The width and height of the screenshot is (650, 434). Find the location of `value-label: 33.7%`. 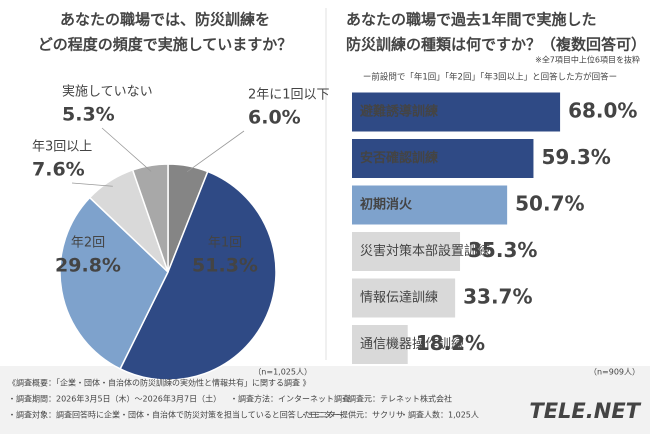

value-label: 33.7% is located at coordinates (497, 297).